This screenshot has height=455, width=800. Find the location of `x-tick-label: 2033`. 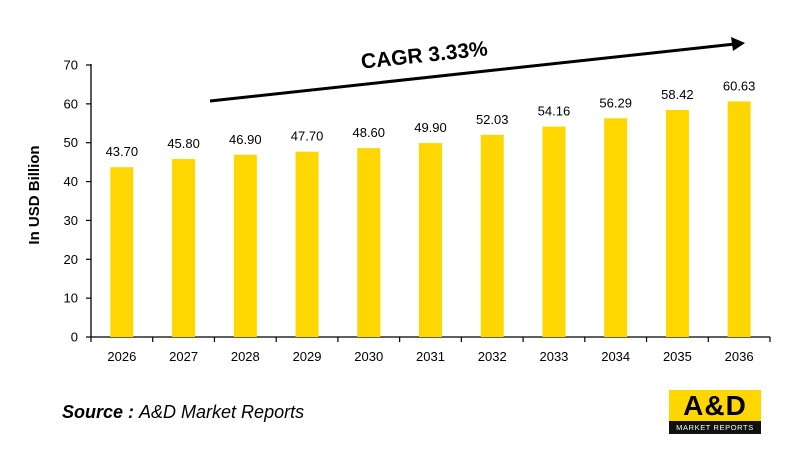

x-tick-label: 2033 is located at coordinates (553, 356).